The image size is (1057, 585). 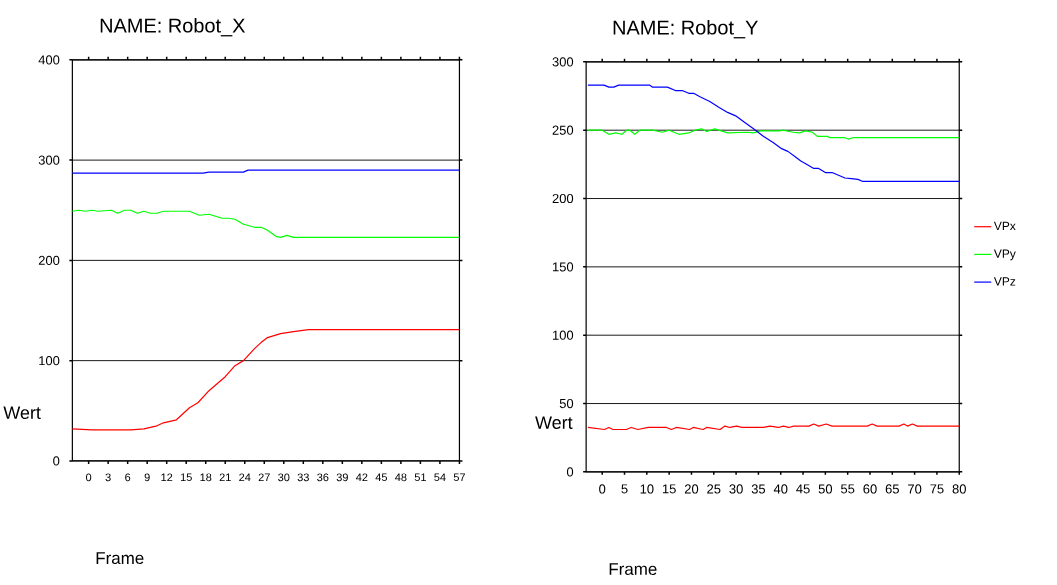 I want to click on y-tick-label: 0, so click(x=56, y=461).